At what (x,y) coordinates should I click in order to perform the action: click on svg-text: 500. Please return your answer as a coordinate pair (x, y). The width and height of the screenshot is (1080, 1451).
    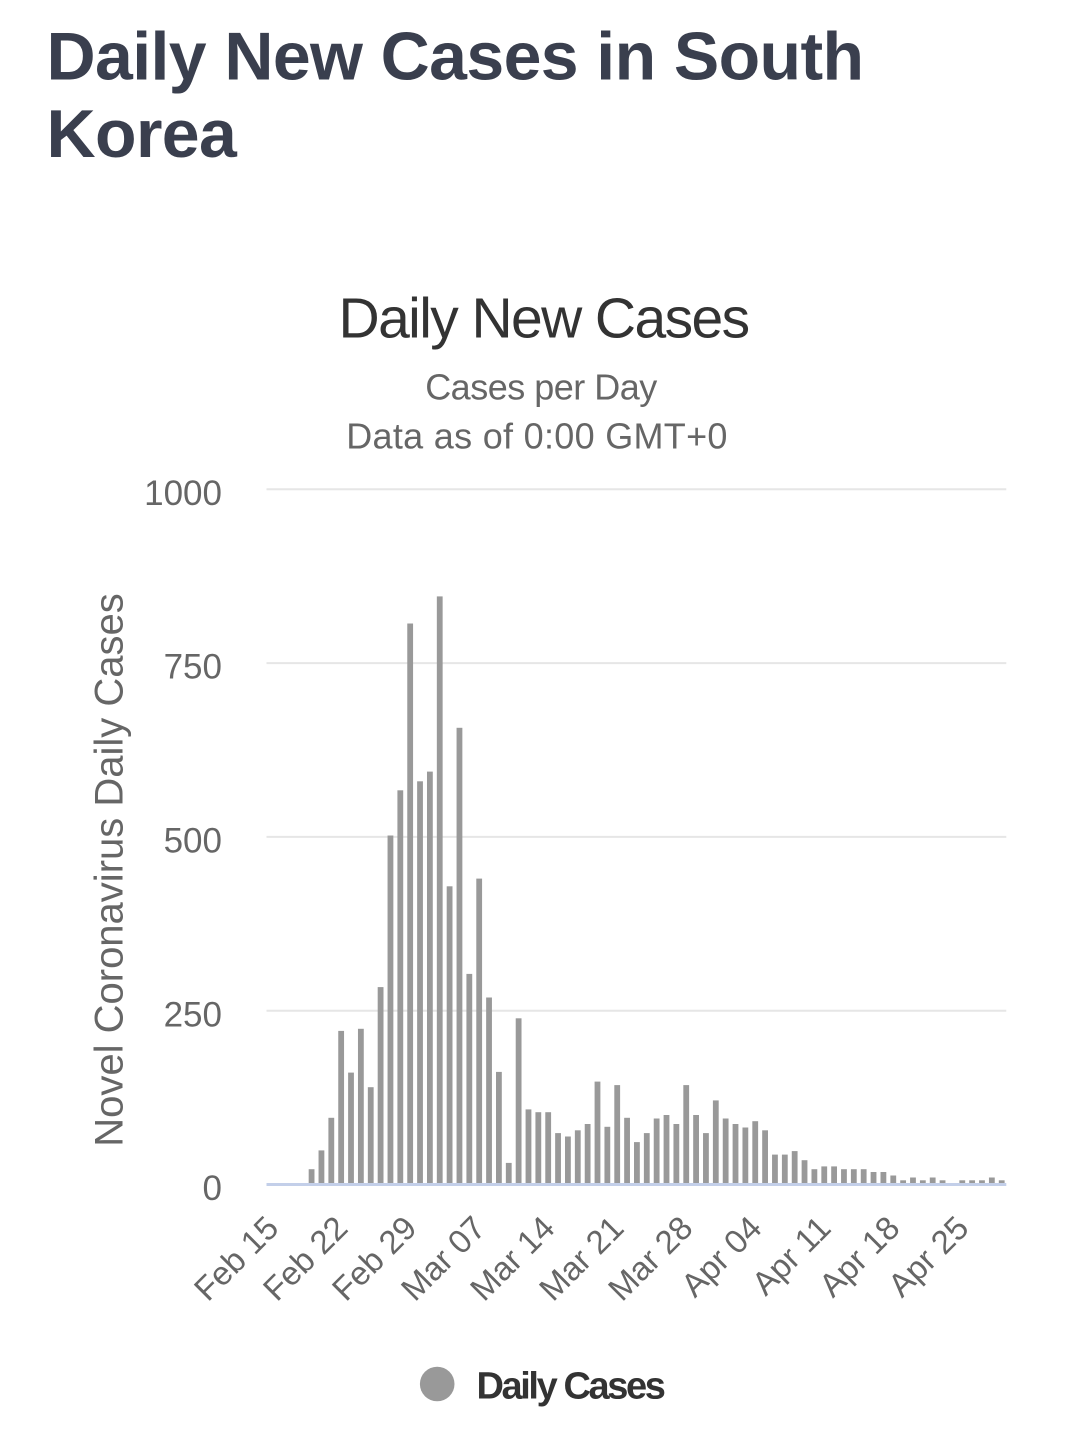
    Looking at the image, I should click on (193, 841).